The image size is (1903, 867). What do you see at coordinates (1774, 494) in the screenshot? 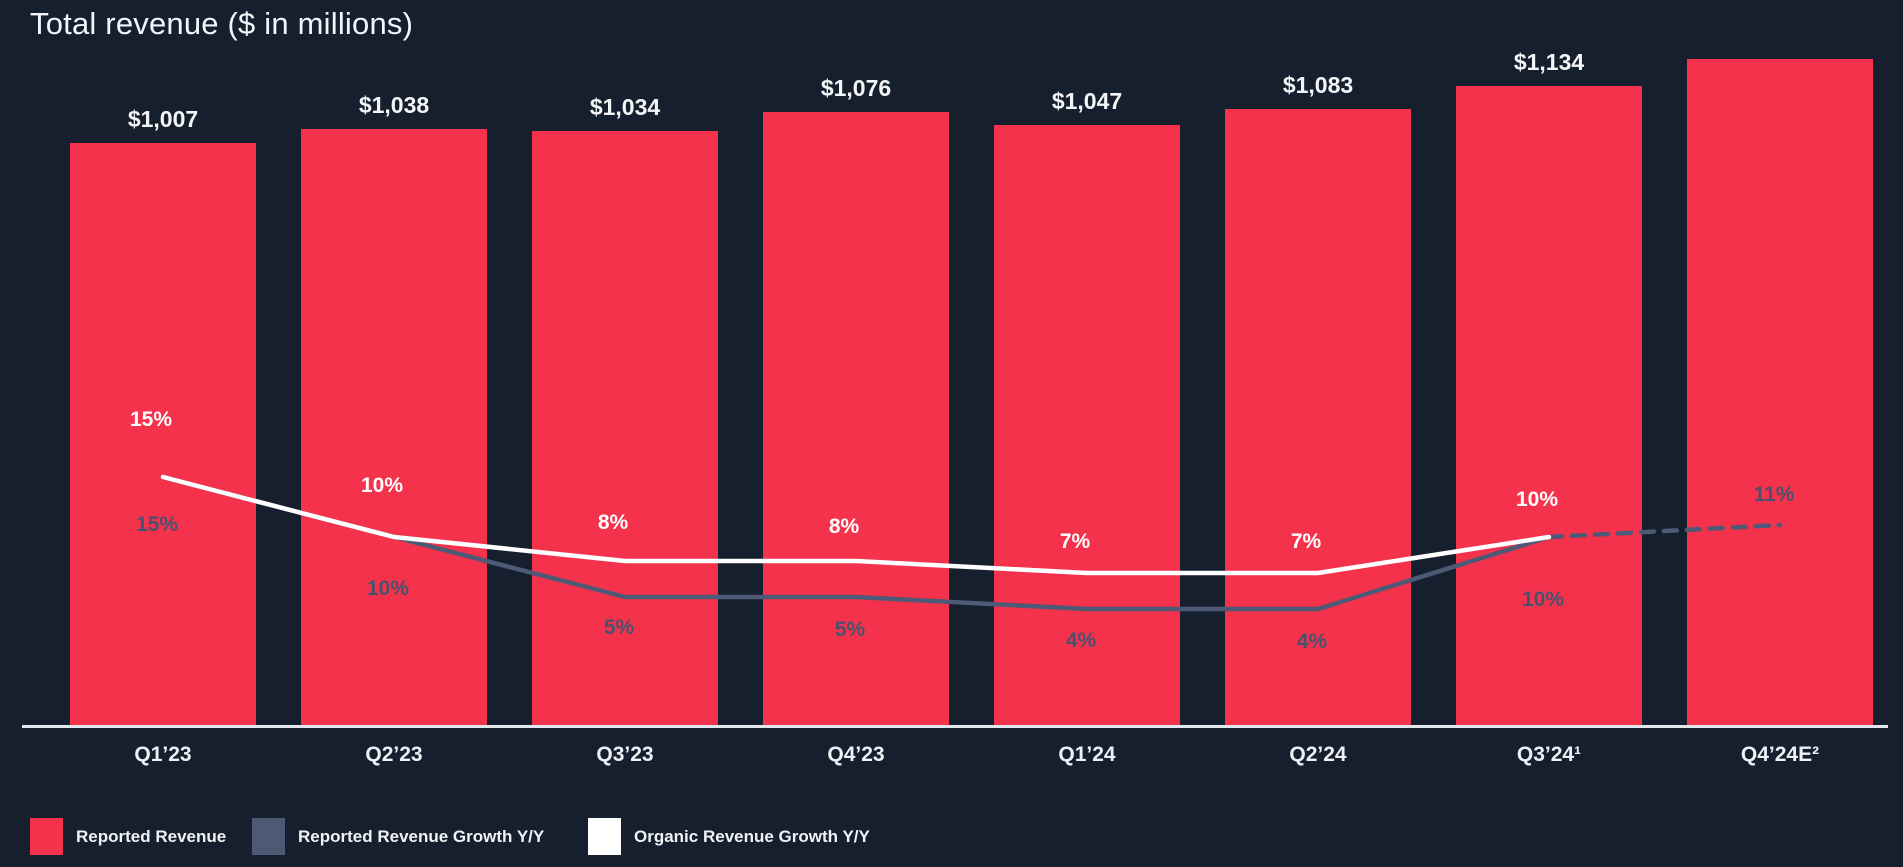
I see `reported-growth-label: 11%` at bounding box center [1774, 494].